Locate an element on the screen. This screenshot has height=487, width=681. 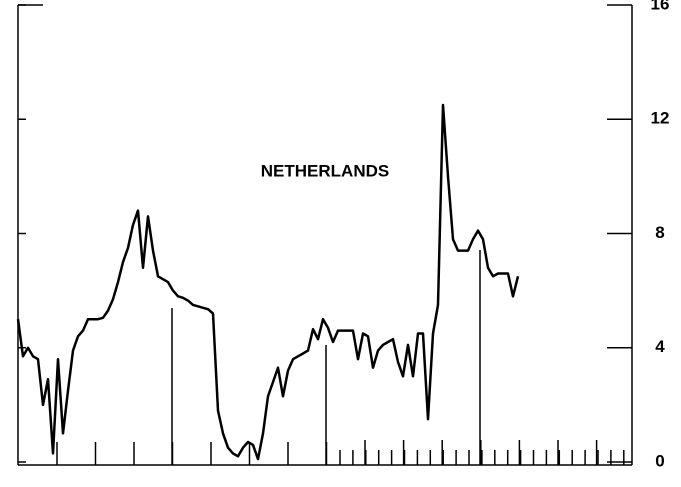
y-tick-label: 4 is located at coordinates (660, 346).